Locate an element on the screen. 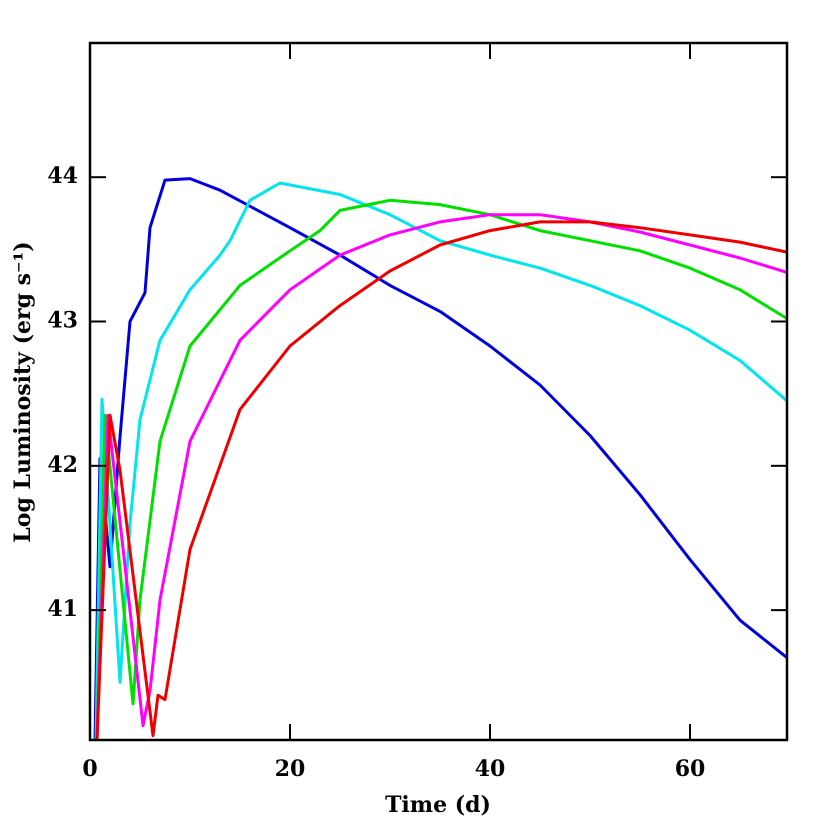  y-tick-label: 42 is located at coordinates (62, 465).